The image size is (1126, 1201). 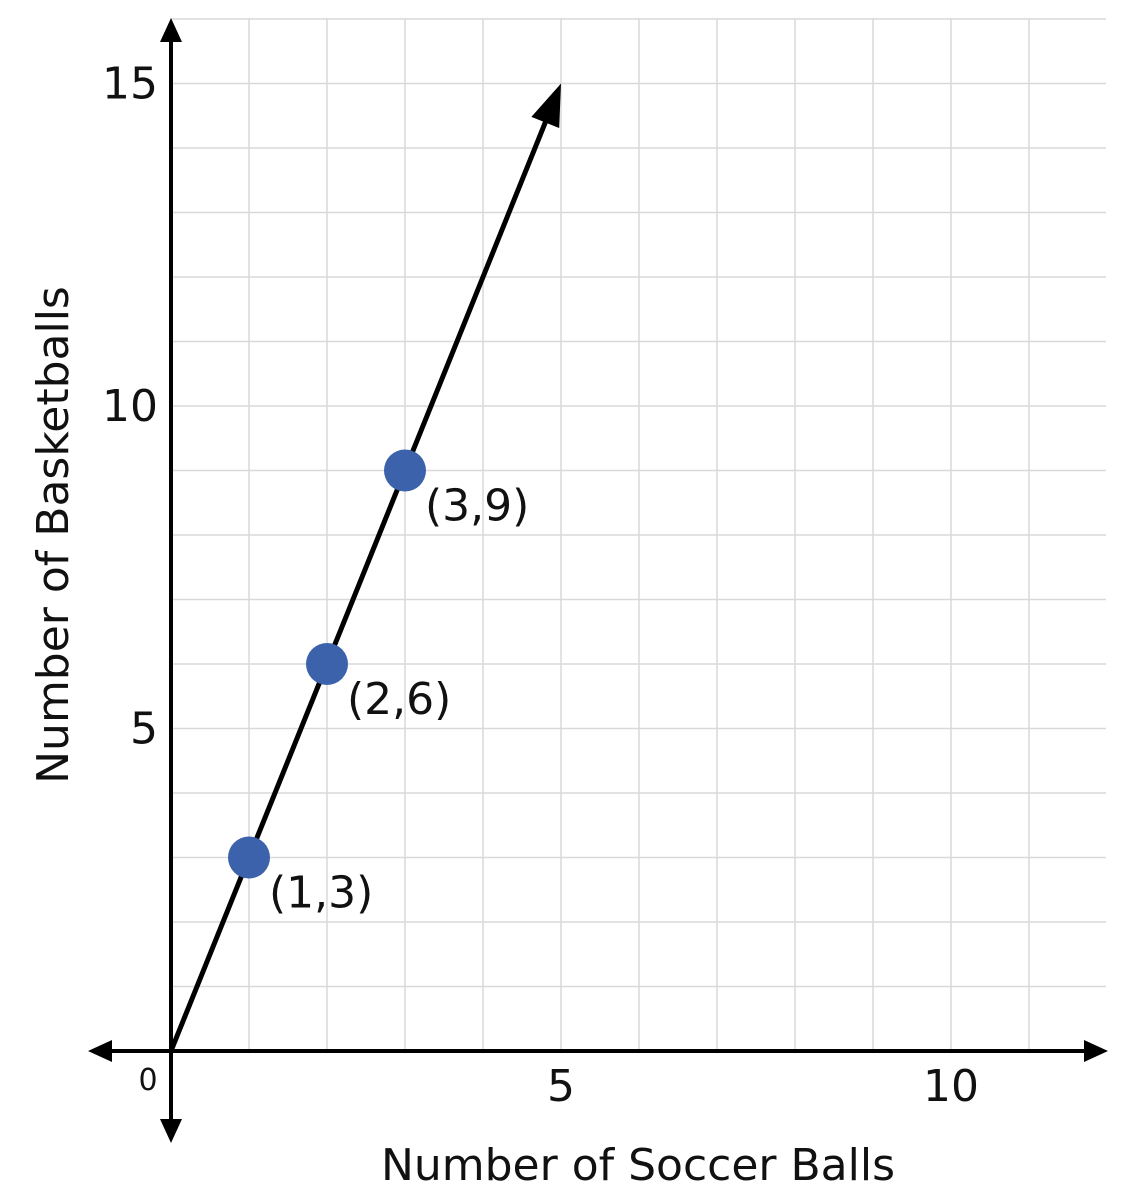 I want to click on origin-label: 0, so click(x=147, y=1080).